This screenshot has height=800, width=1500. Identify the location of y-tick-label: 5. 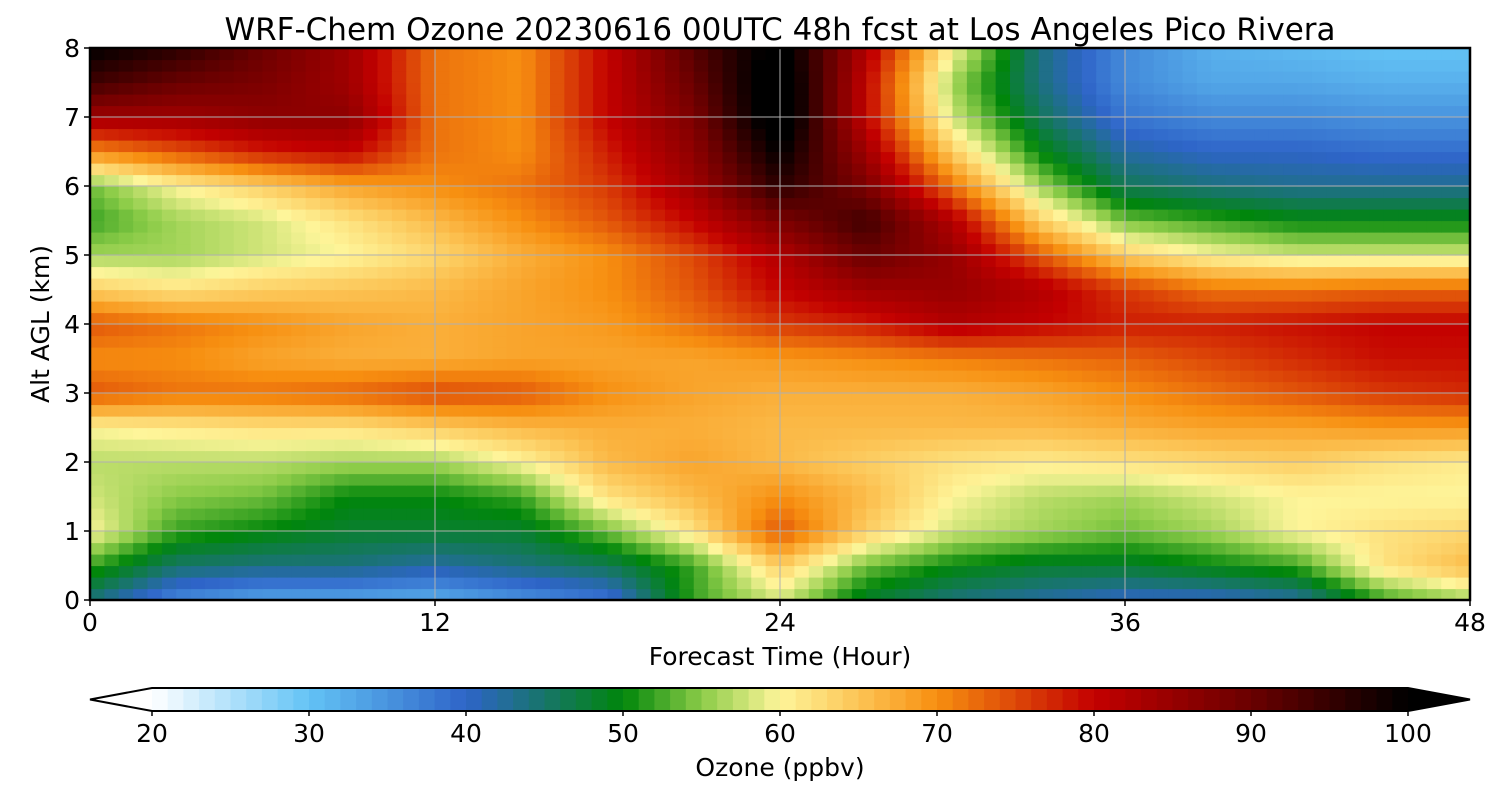
(72, 255).